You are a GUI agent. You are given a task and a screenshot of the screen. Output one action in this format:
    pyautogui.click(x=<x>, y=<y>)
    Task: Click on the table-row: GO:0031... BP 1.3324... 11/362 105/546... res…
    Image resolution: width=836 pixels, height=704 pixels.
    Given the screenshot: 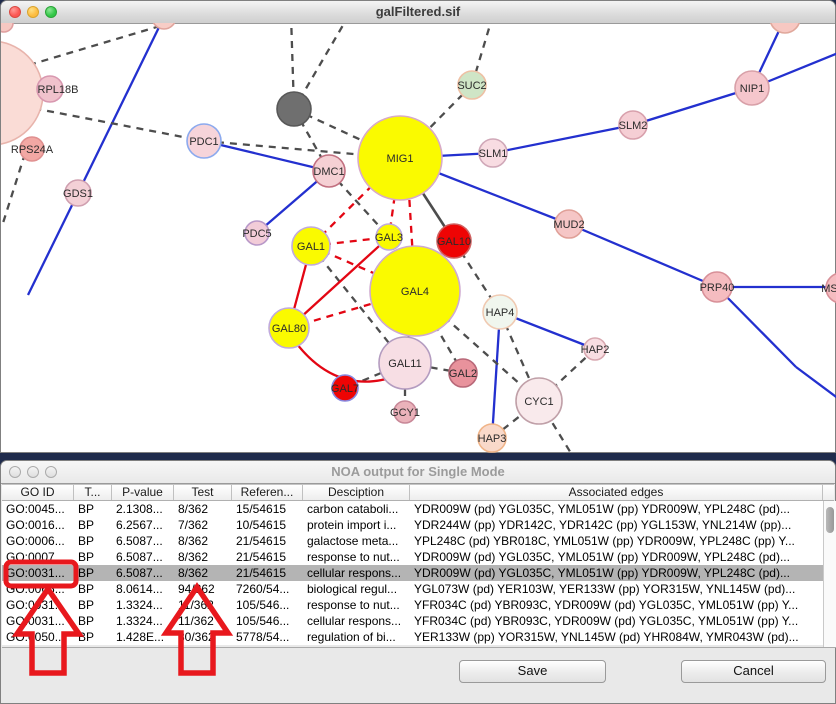 What is the action you would take?
    pyautogui.click(x=412, y=605)
    